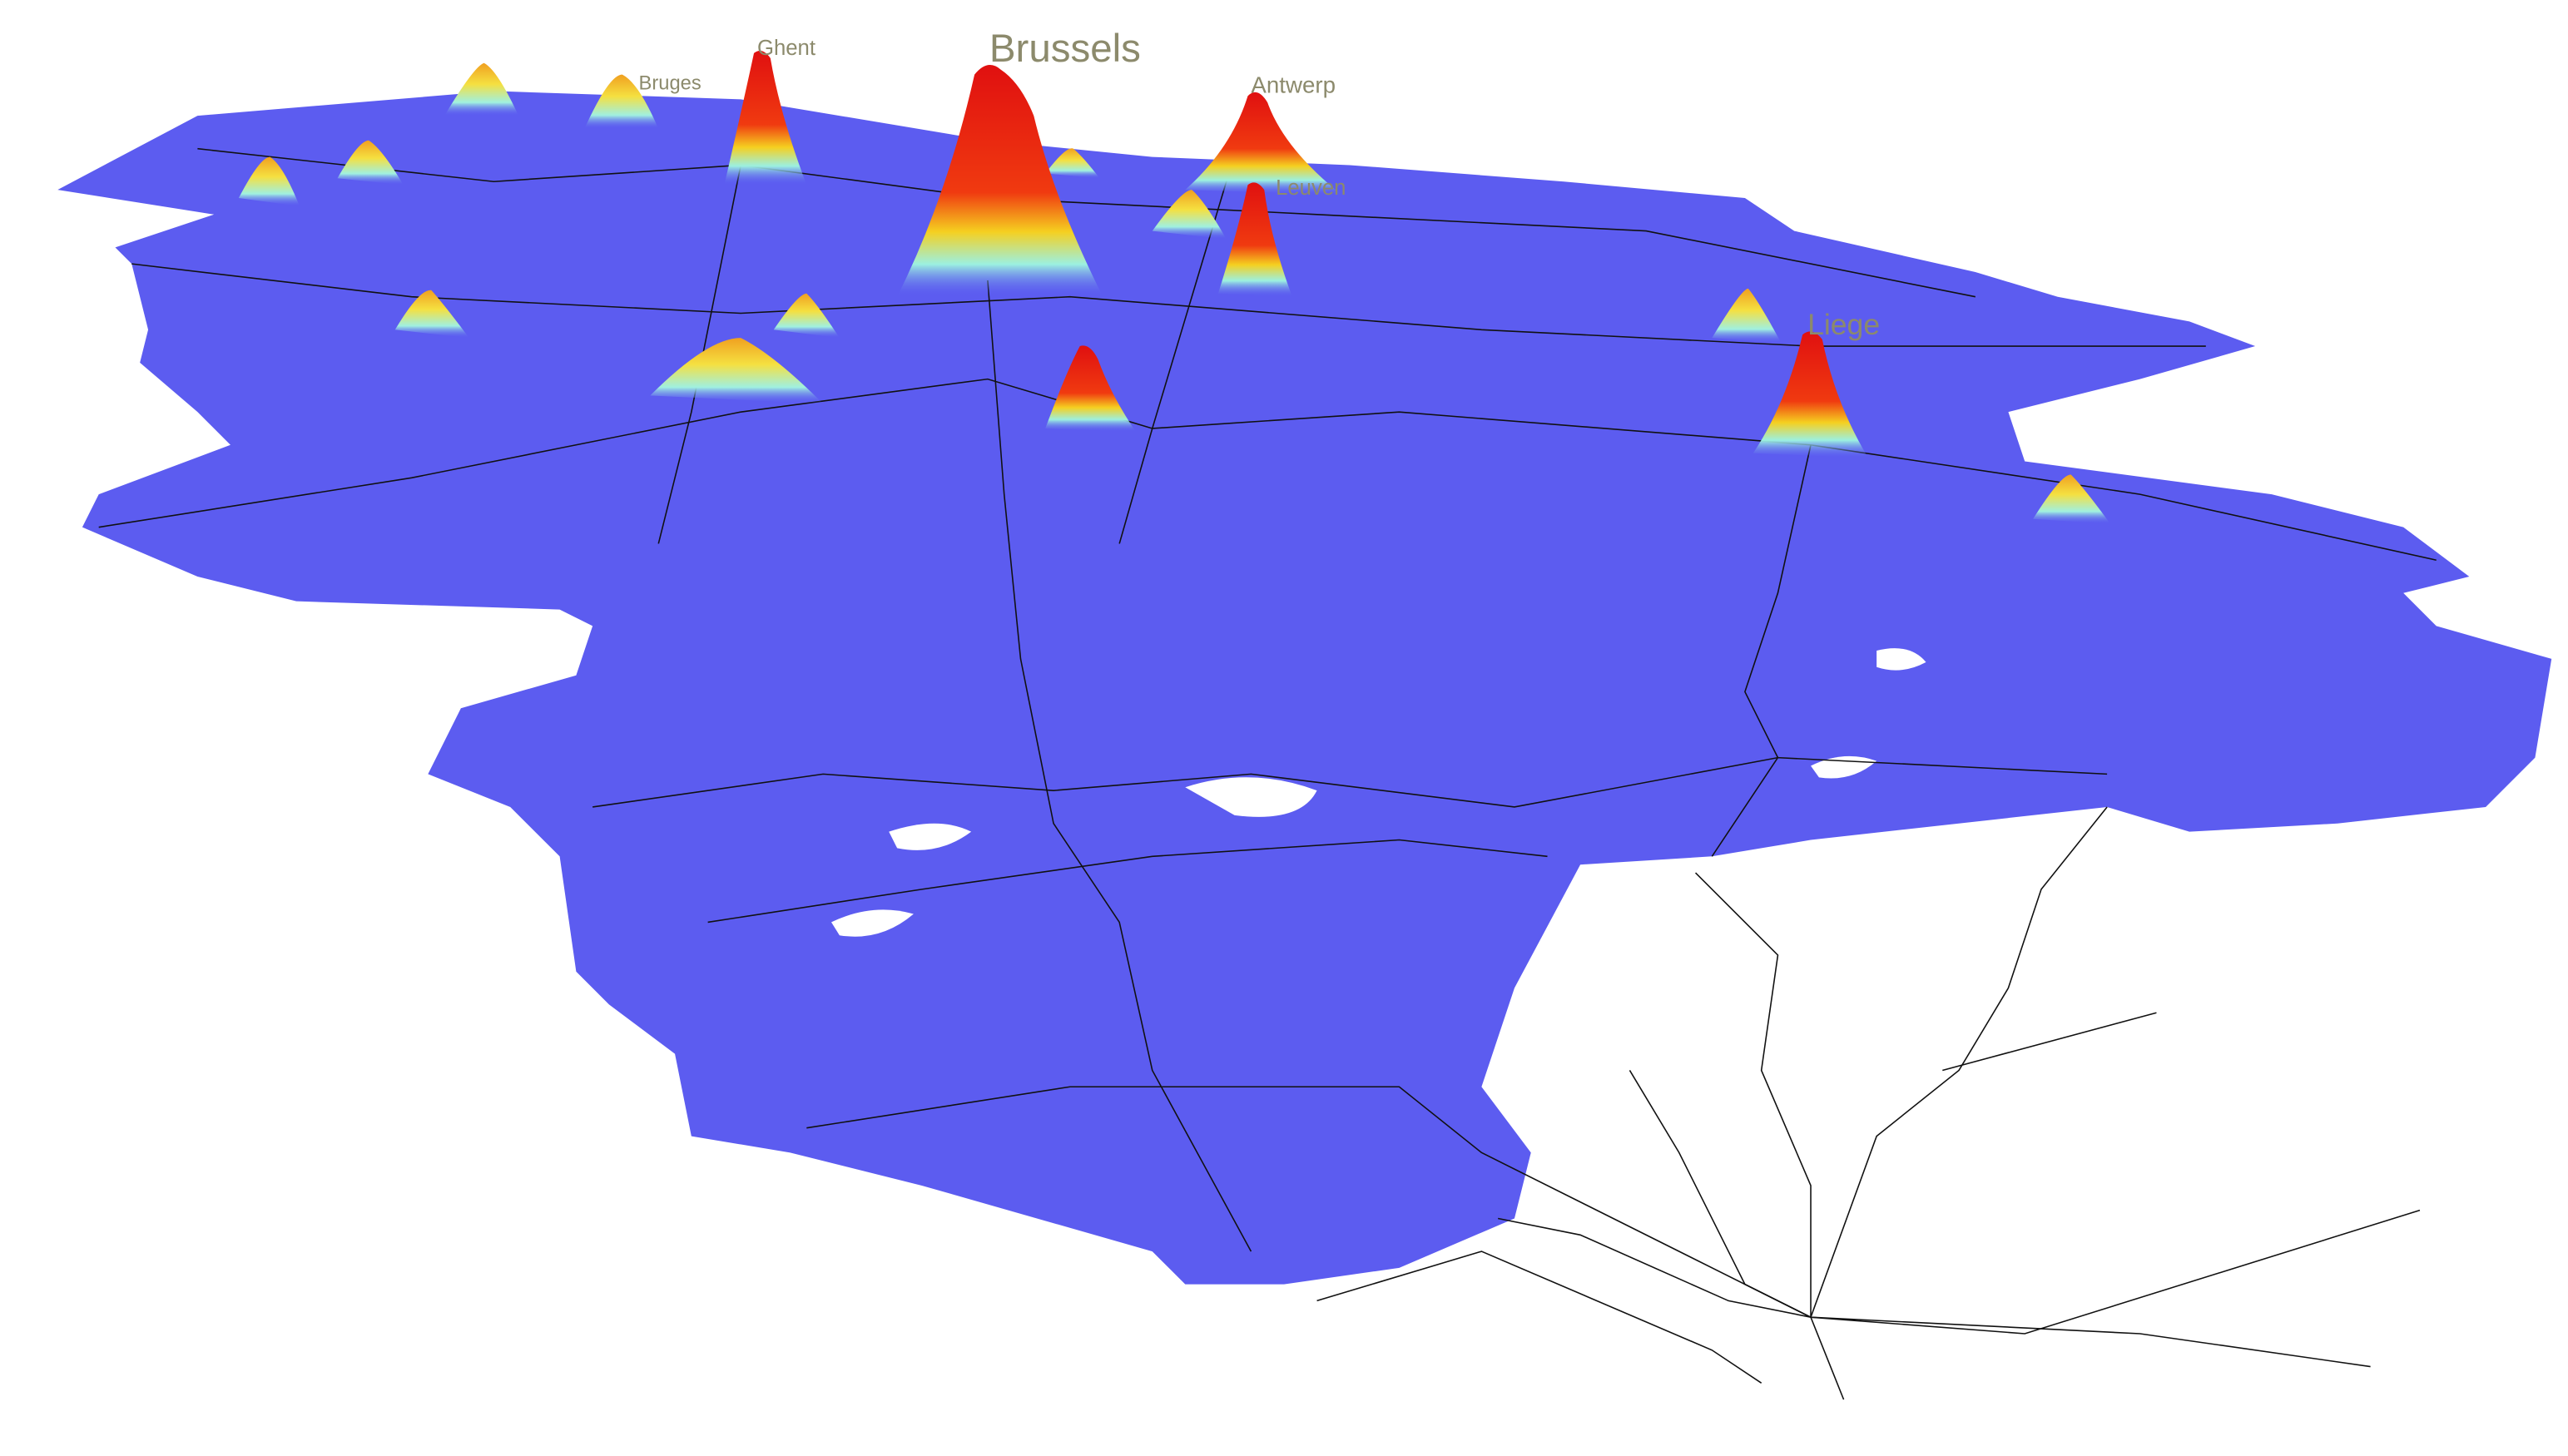  I want to click on city-label: Leuven, so click(1311, 188).